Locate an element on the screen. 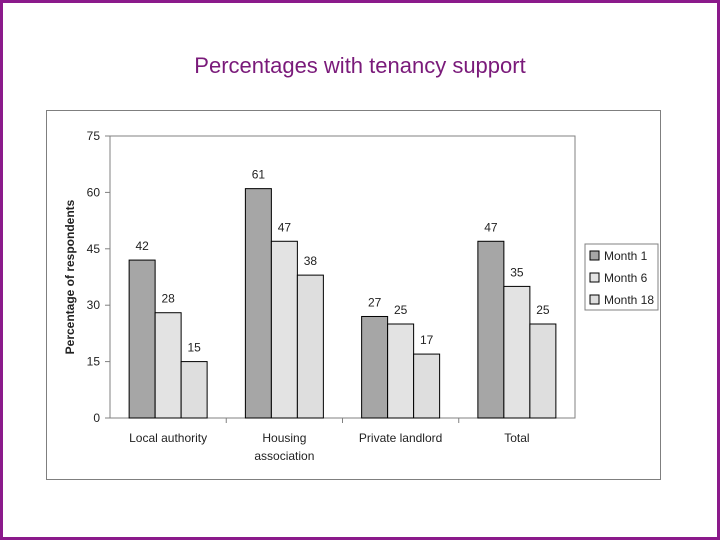 This screenshot has height=540, width=720. y-tick-label: 75 is located at coordinates (94, 136).